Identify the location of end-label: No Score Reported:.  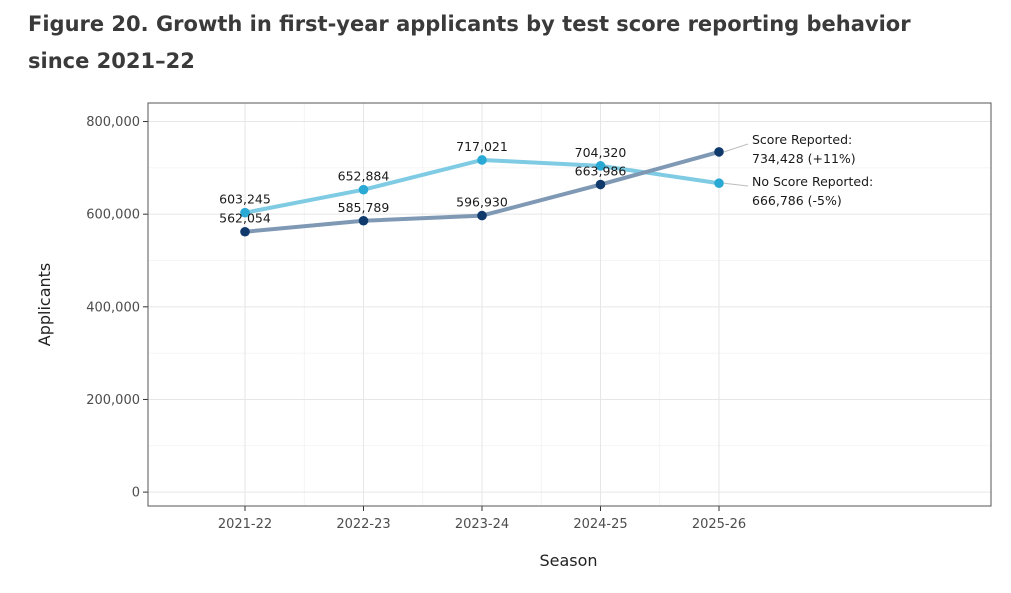
(812, 181).